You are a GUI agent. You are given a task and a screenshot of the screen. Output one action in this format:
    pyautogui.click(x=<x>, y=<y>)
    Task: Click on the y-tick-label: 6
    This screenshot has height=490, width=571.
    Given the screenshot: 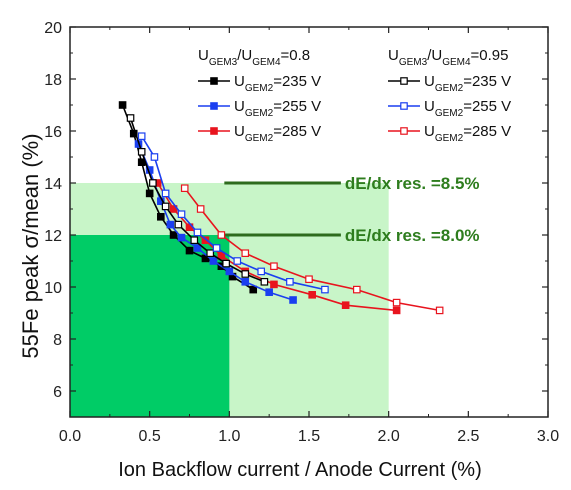 What is the action you would take?
    pyautogui.click(x=57, y=392)
    